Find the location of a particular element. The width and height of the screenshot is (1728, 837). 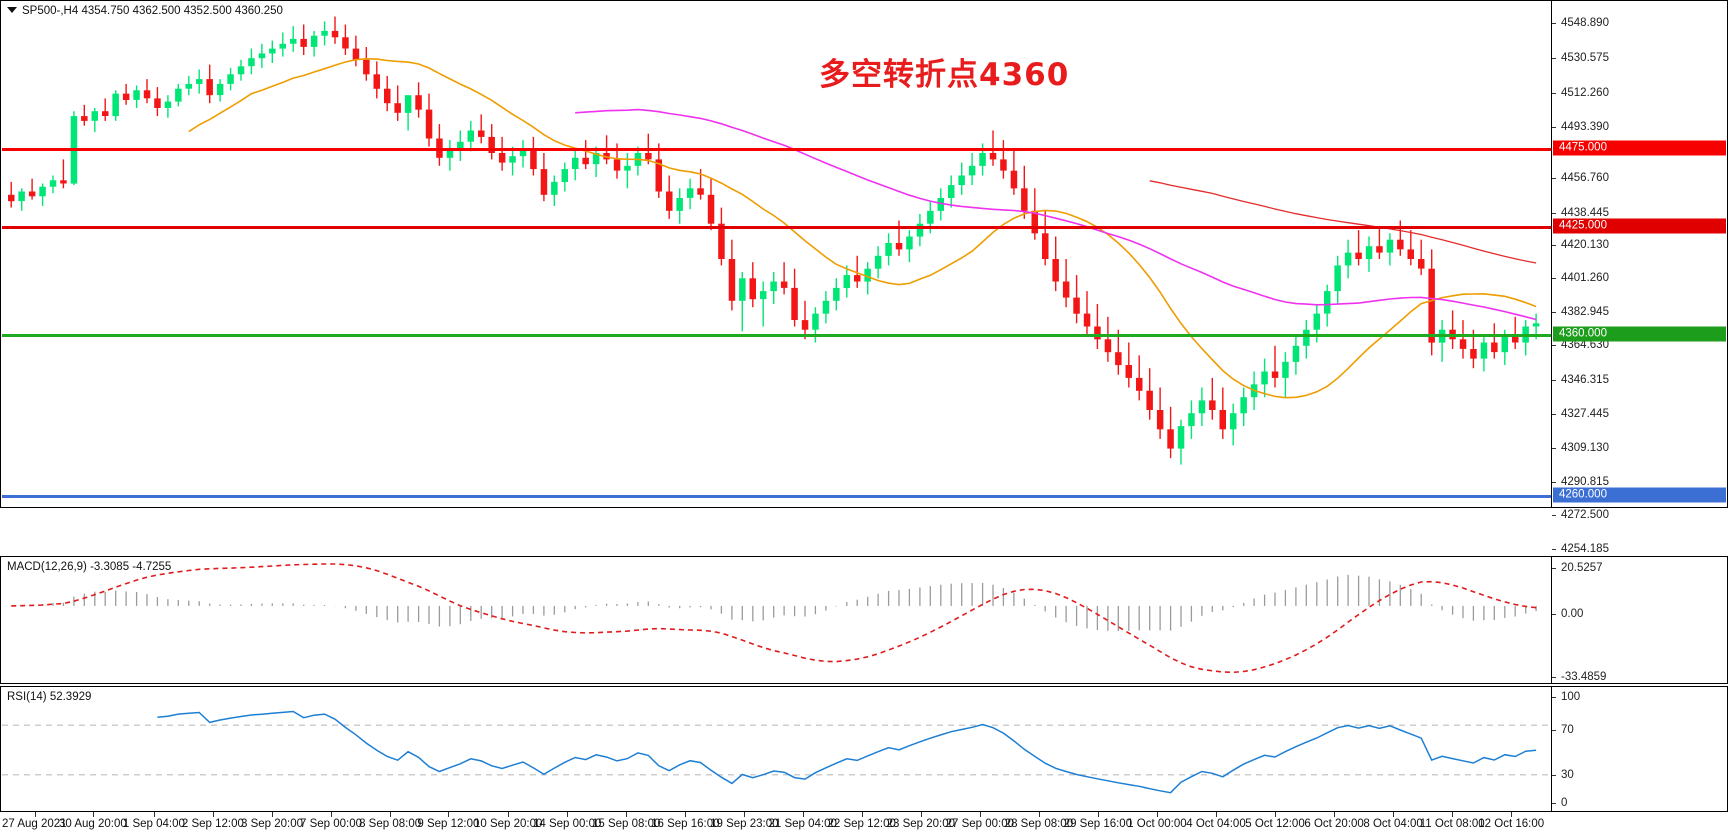

time-axis-label: 11 Oct 08:00 is located at coordinates (1452, 824).